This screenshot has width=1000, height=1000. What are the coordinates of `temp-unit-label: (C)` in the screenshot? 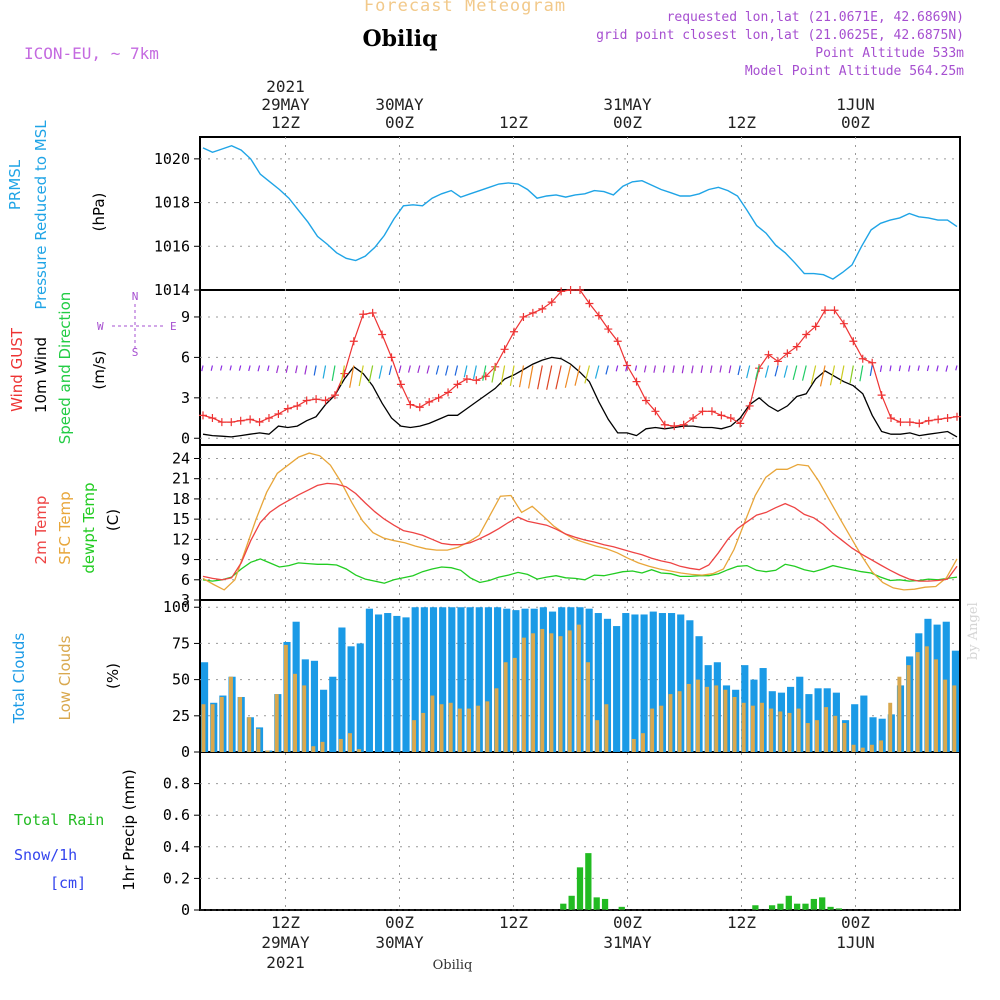 It's located at (113, 520).